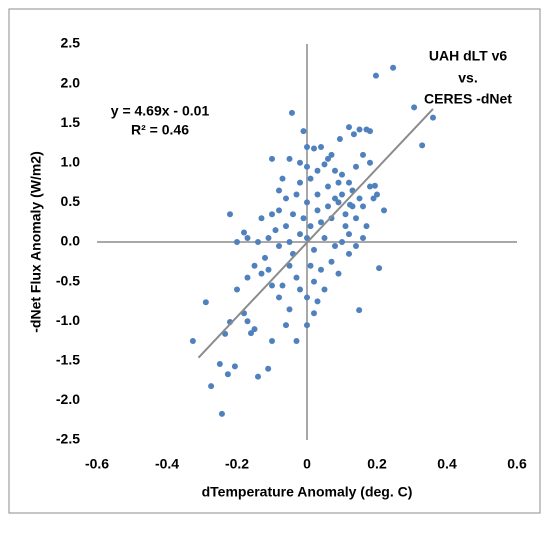 This screenshot has width=550, height=550. Describe the element at coordinates (307, 492) in the screenshot. I see `x-axis-label: dTemperature Anomaly (deg. C)` at that location.